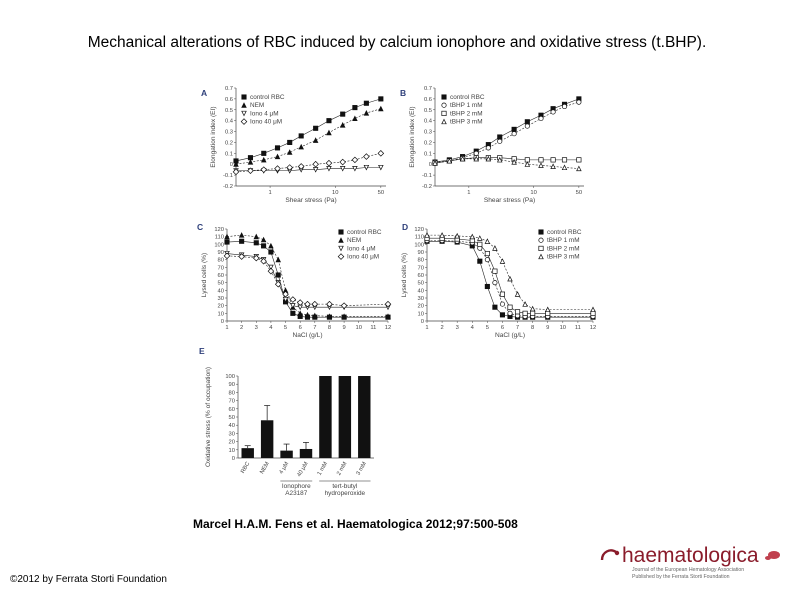  What do you see at coordinates (302, 469) in the screenshot?
I see `category-label: 40 μM` at bounding box center [302, 469].